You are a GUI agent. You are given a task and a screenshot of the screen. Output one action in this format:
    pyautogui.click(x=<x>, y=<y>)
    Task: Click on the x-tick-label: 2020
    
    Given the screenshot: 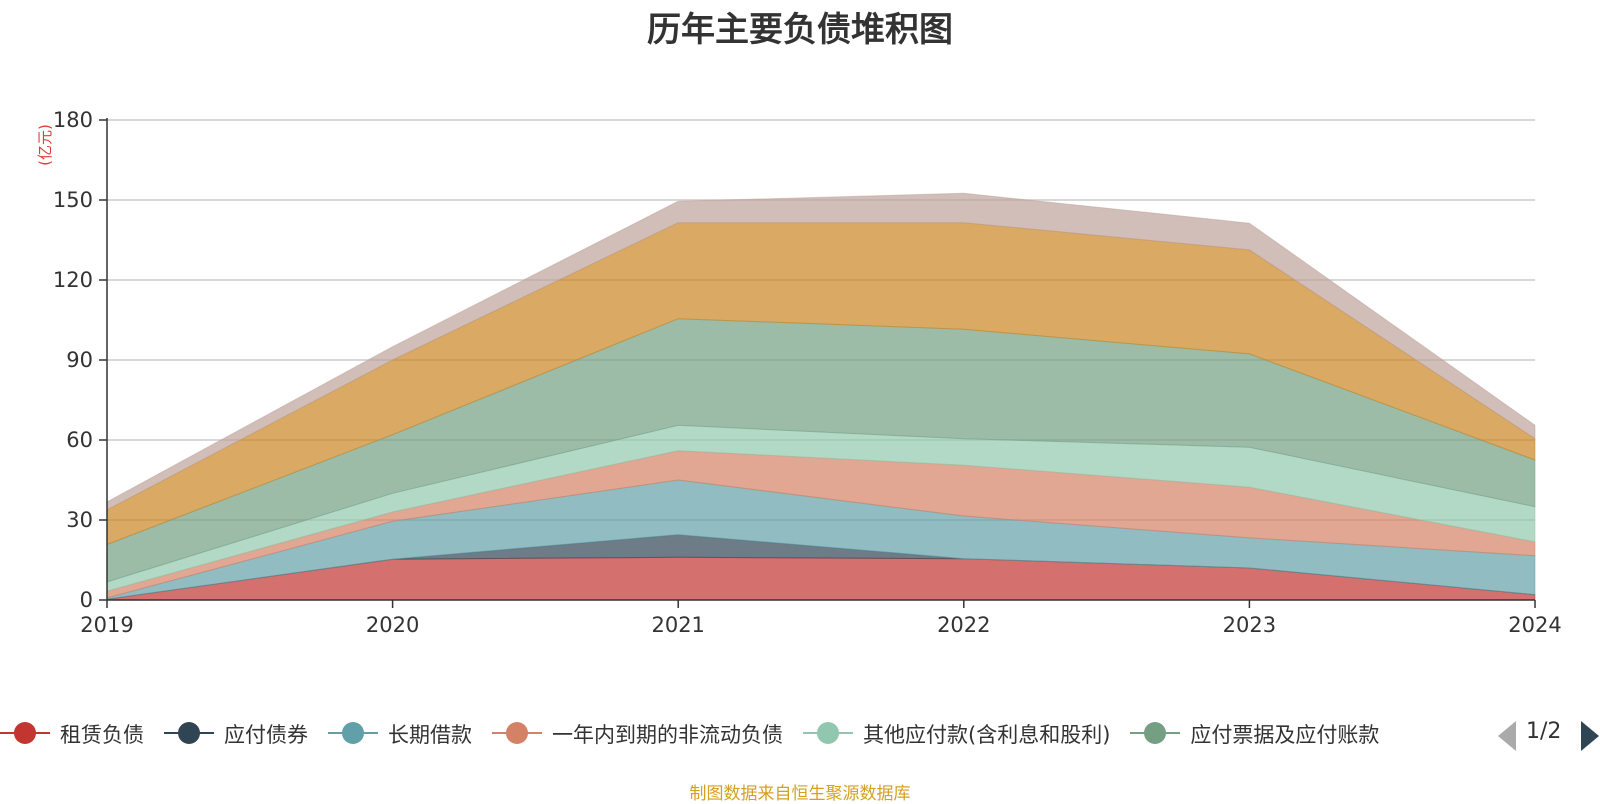 What is the action you would take?
    pyautogui.click(x=392, y=625)
    